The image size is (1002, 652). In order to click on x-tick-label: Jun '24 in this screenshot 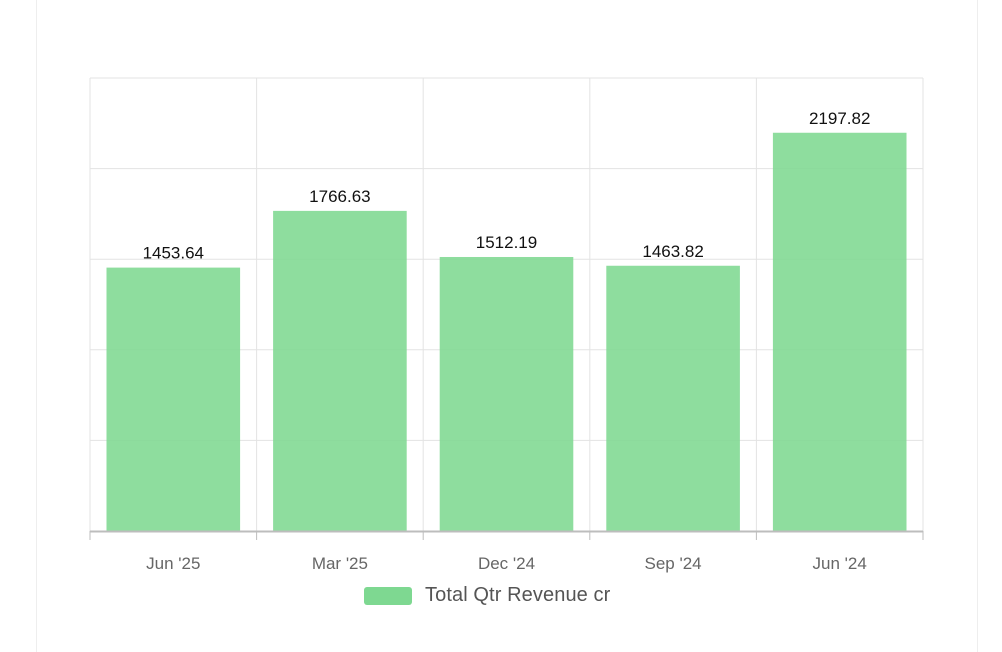, I will do `click(840, 563)`.